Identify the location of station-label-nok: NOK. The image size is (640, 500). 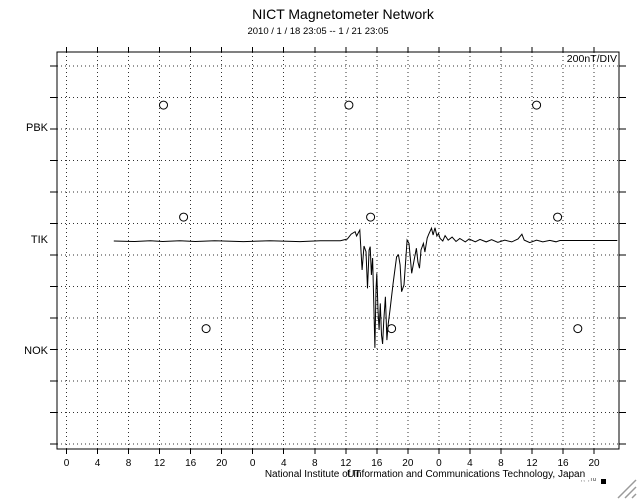
(36, 351).